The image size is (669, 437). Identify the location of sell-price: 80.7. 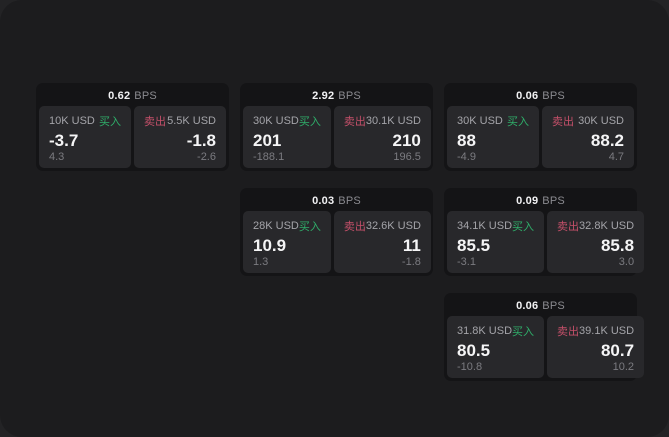
(617, 350).